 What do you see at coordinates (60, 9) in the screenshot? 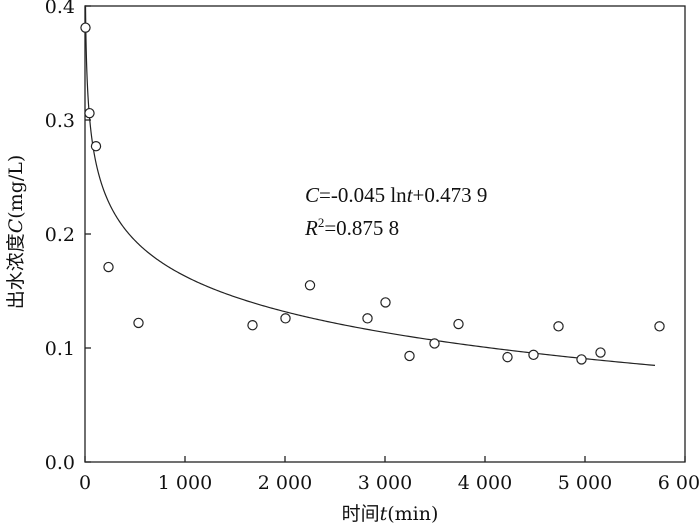
I see `y-tick-label: 0.4` at bounding box center [60, 9].